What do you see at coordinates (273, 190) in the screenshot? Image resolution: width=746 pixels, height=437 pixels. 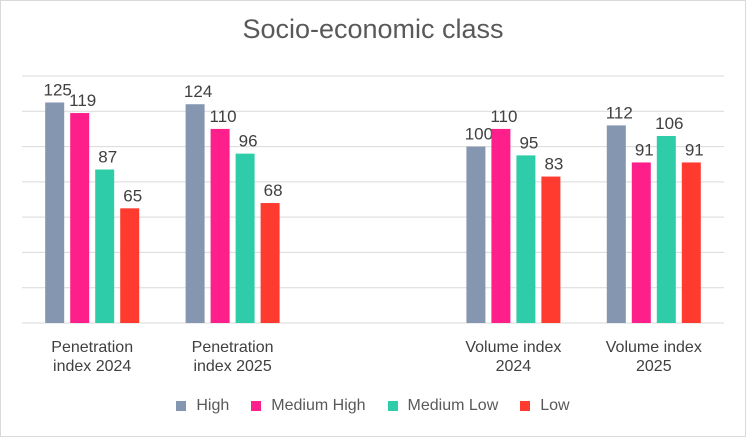 I see `data-label: 68` at bounding box center [273, 190].